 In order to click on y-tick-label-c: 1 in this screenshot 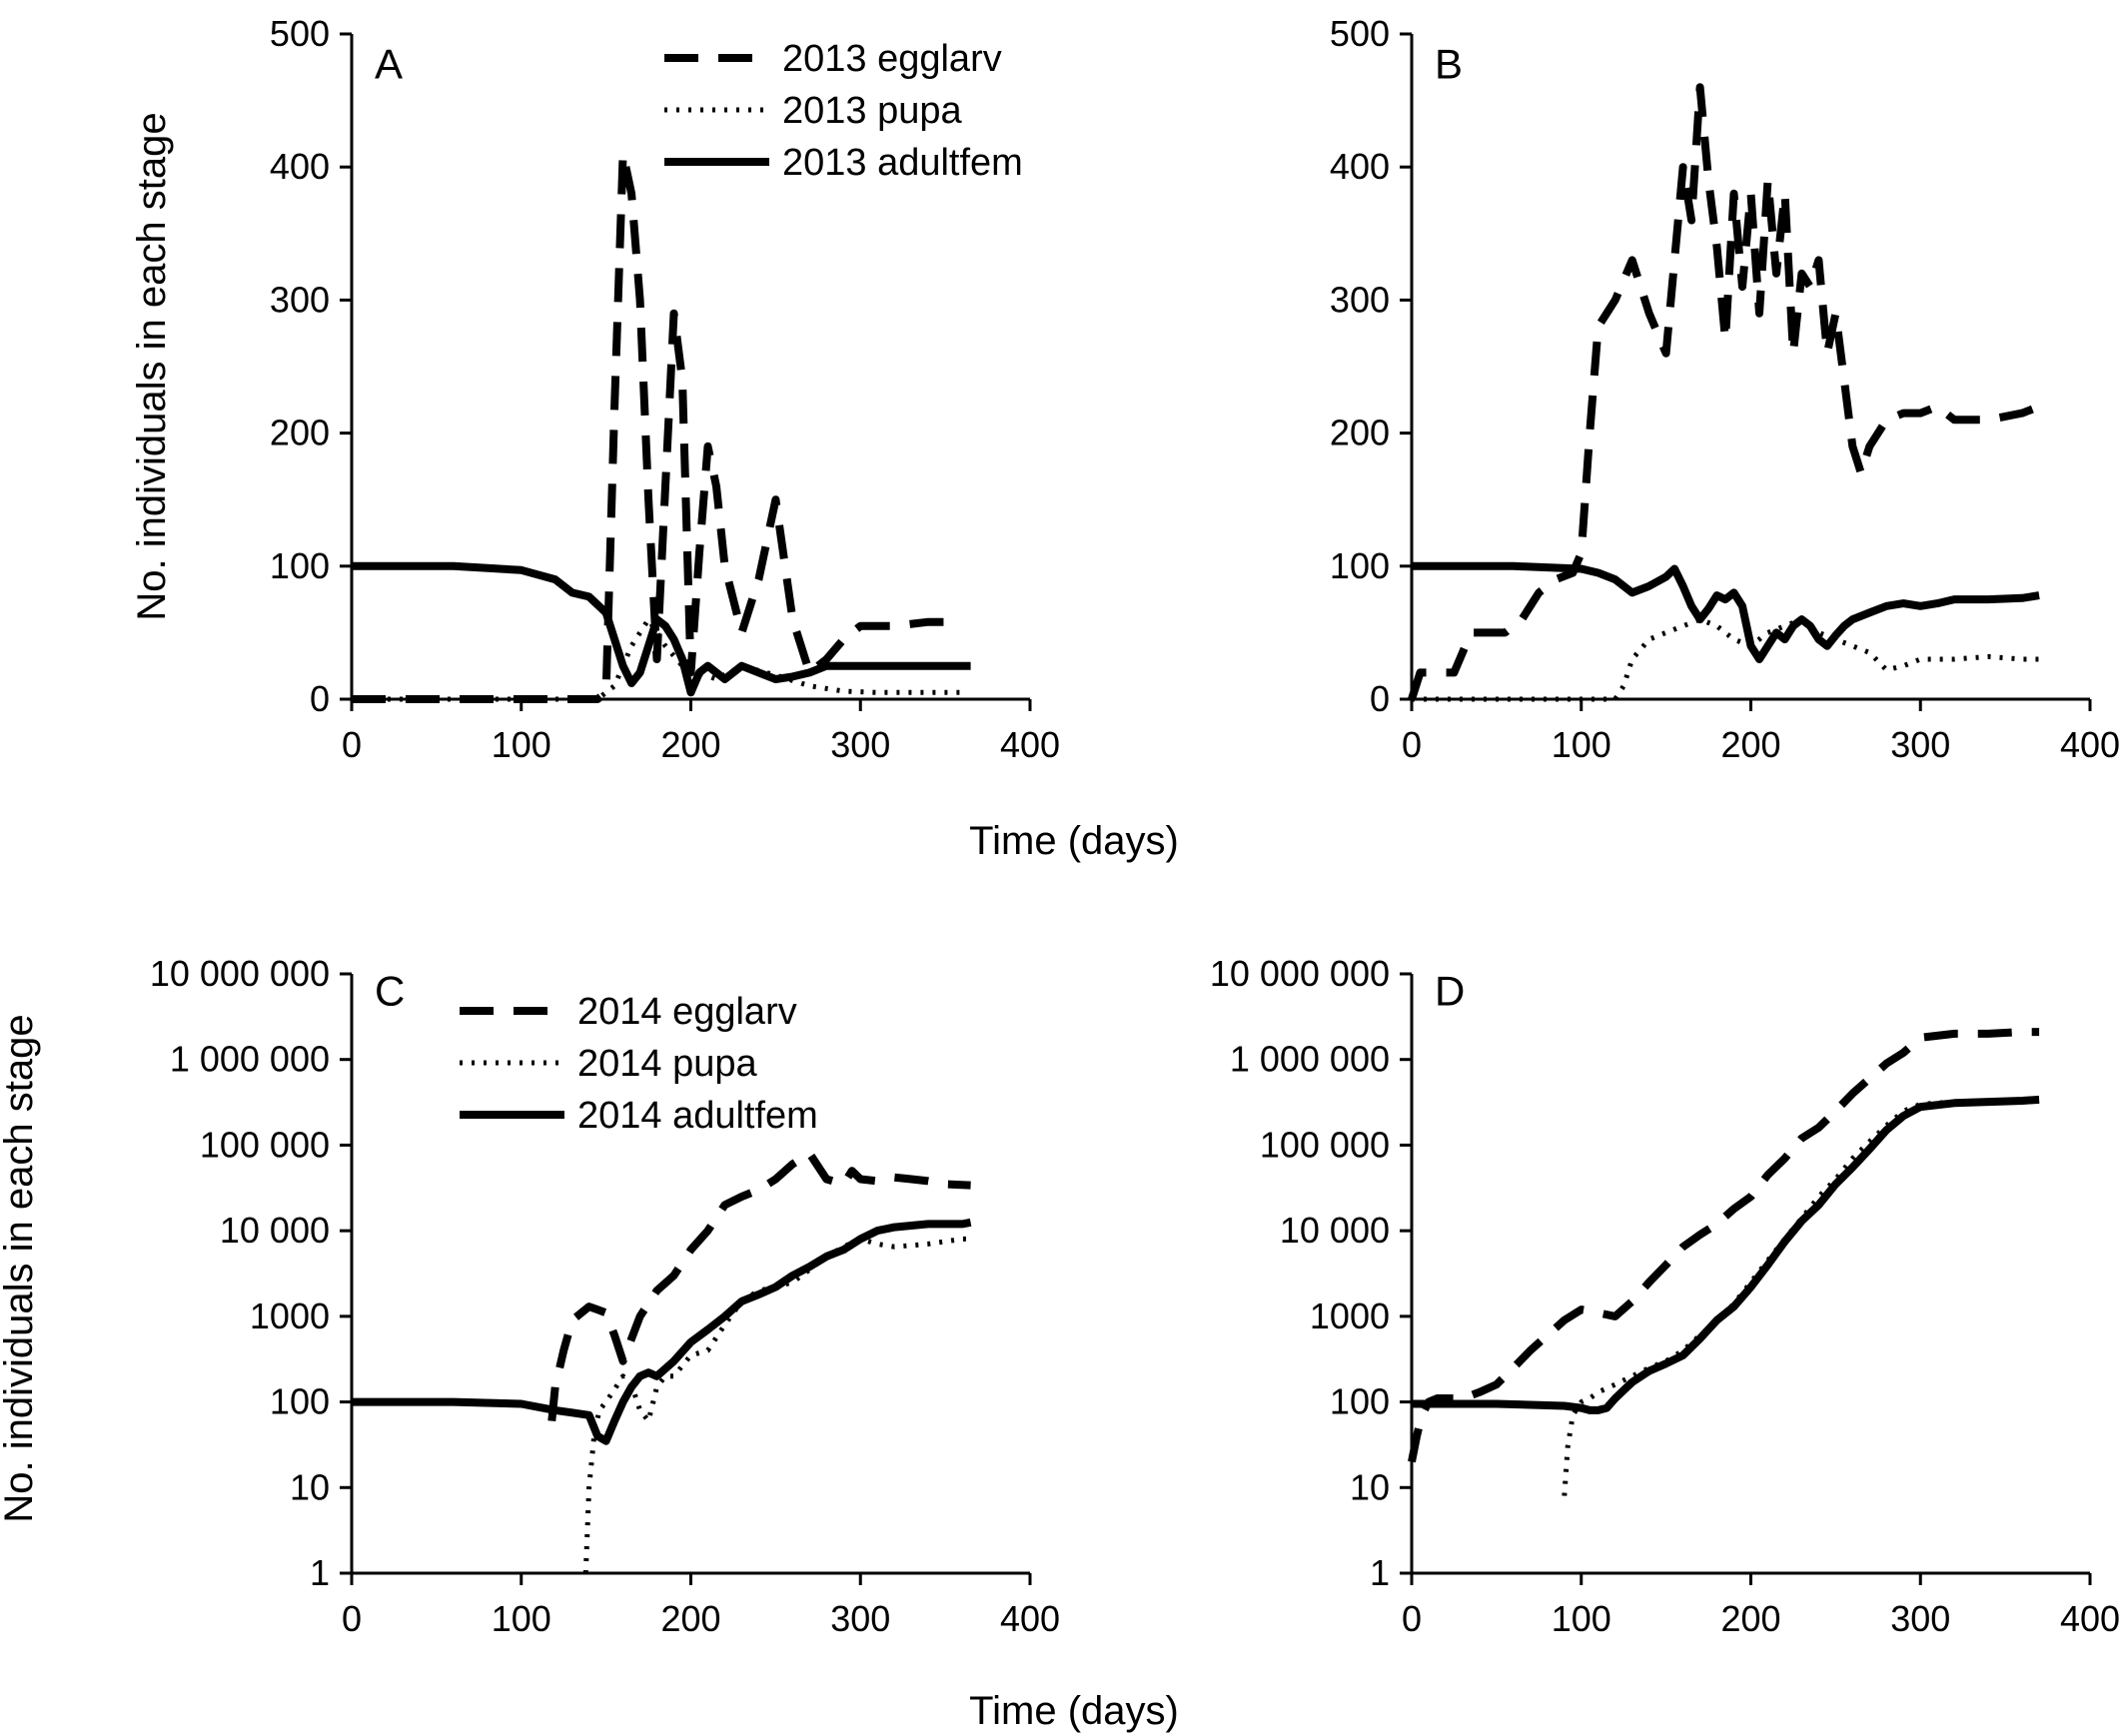, I will do `click(320, 1572)`.